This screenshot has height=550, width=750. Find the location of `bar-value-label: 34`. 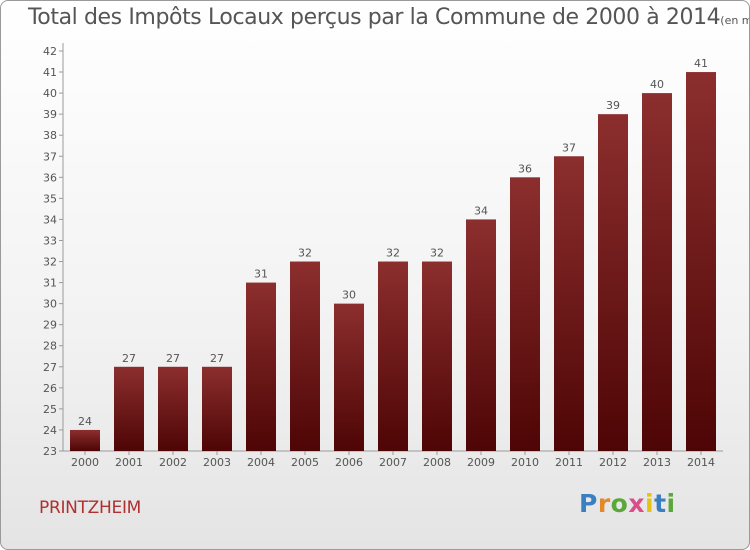

bar-value-label: 34 is located at coordinates (481, 210).